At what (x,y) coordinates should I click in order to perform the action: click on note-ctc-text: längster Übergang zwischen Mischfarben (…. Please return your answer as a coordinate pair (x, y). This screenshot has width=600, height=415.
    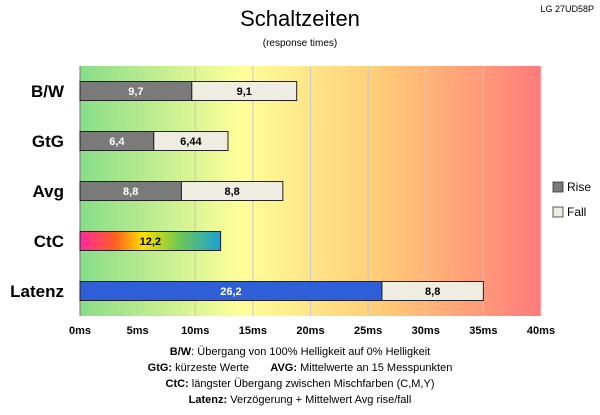
    Looking at the image, I should click on (311, 384).